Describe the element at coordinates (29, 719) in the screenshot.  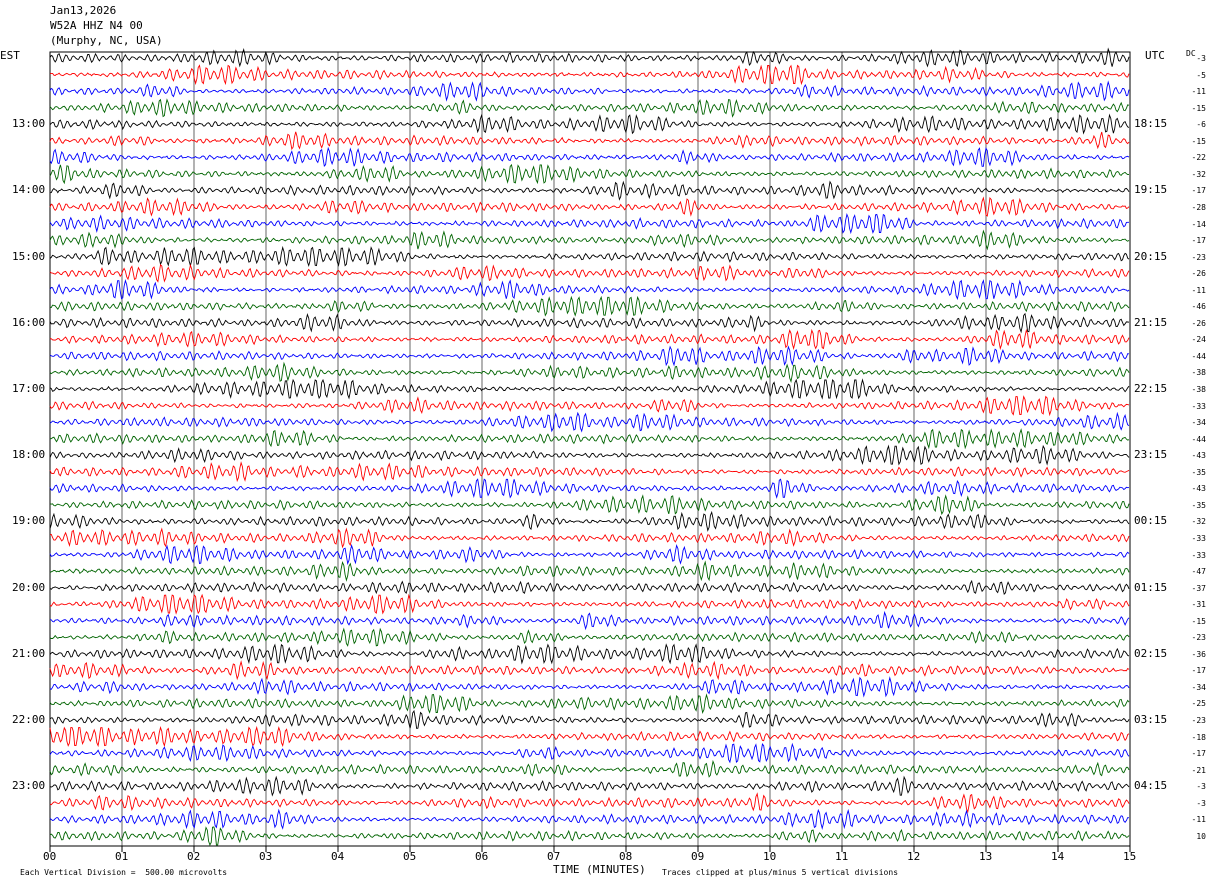
I see `left-time-label: 22:00` at that location.